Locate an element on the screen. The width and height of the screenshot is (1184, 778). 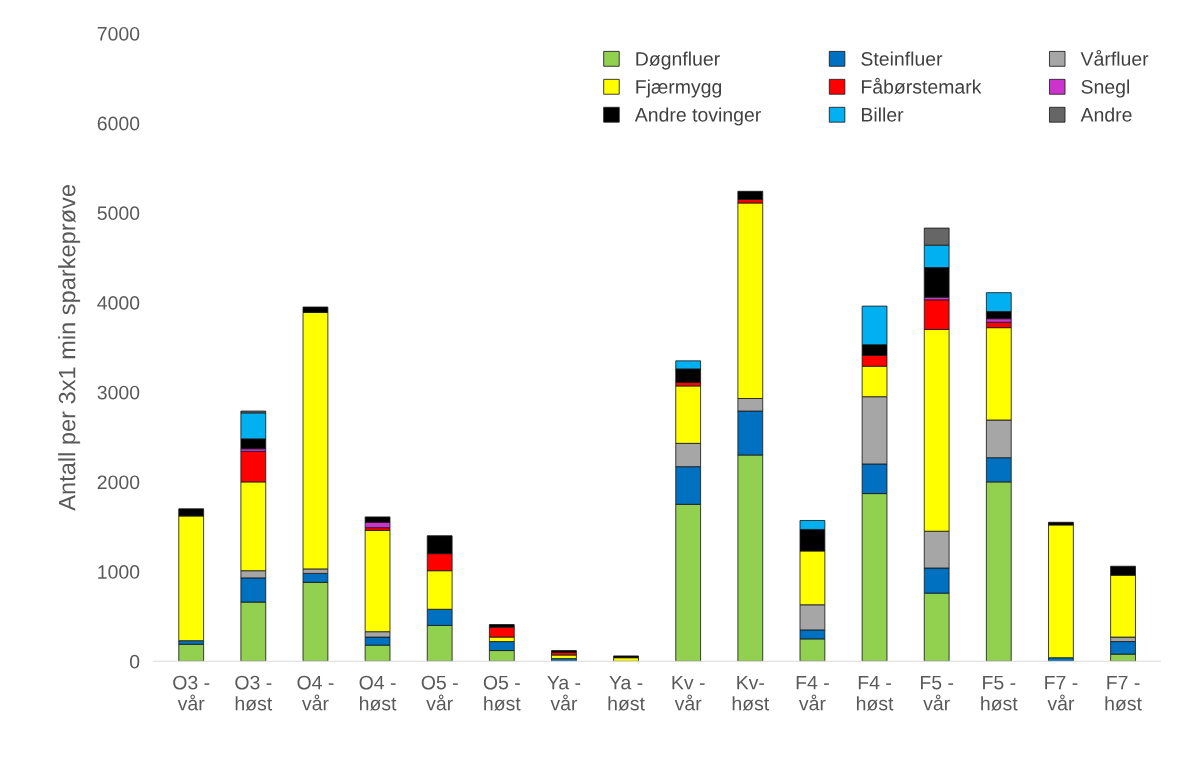
y-tick-label: 2000 is located at coordinates (118, 482).